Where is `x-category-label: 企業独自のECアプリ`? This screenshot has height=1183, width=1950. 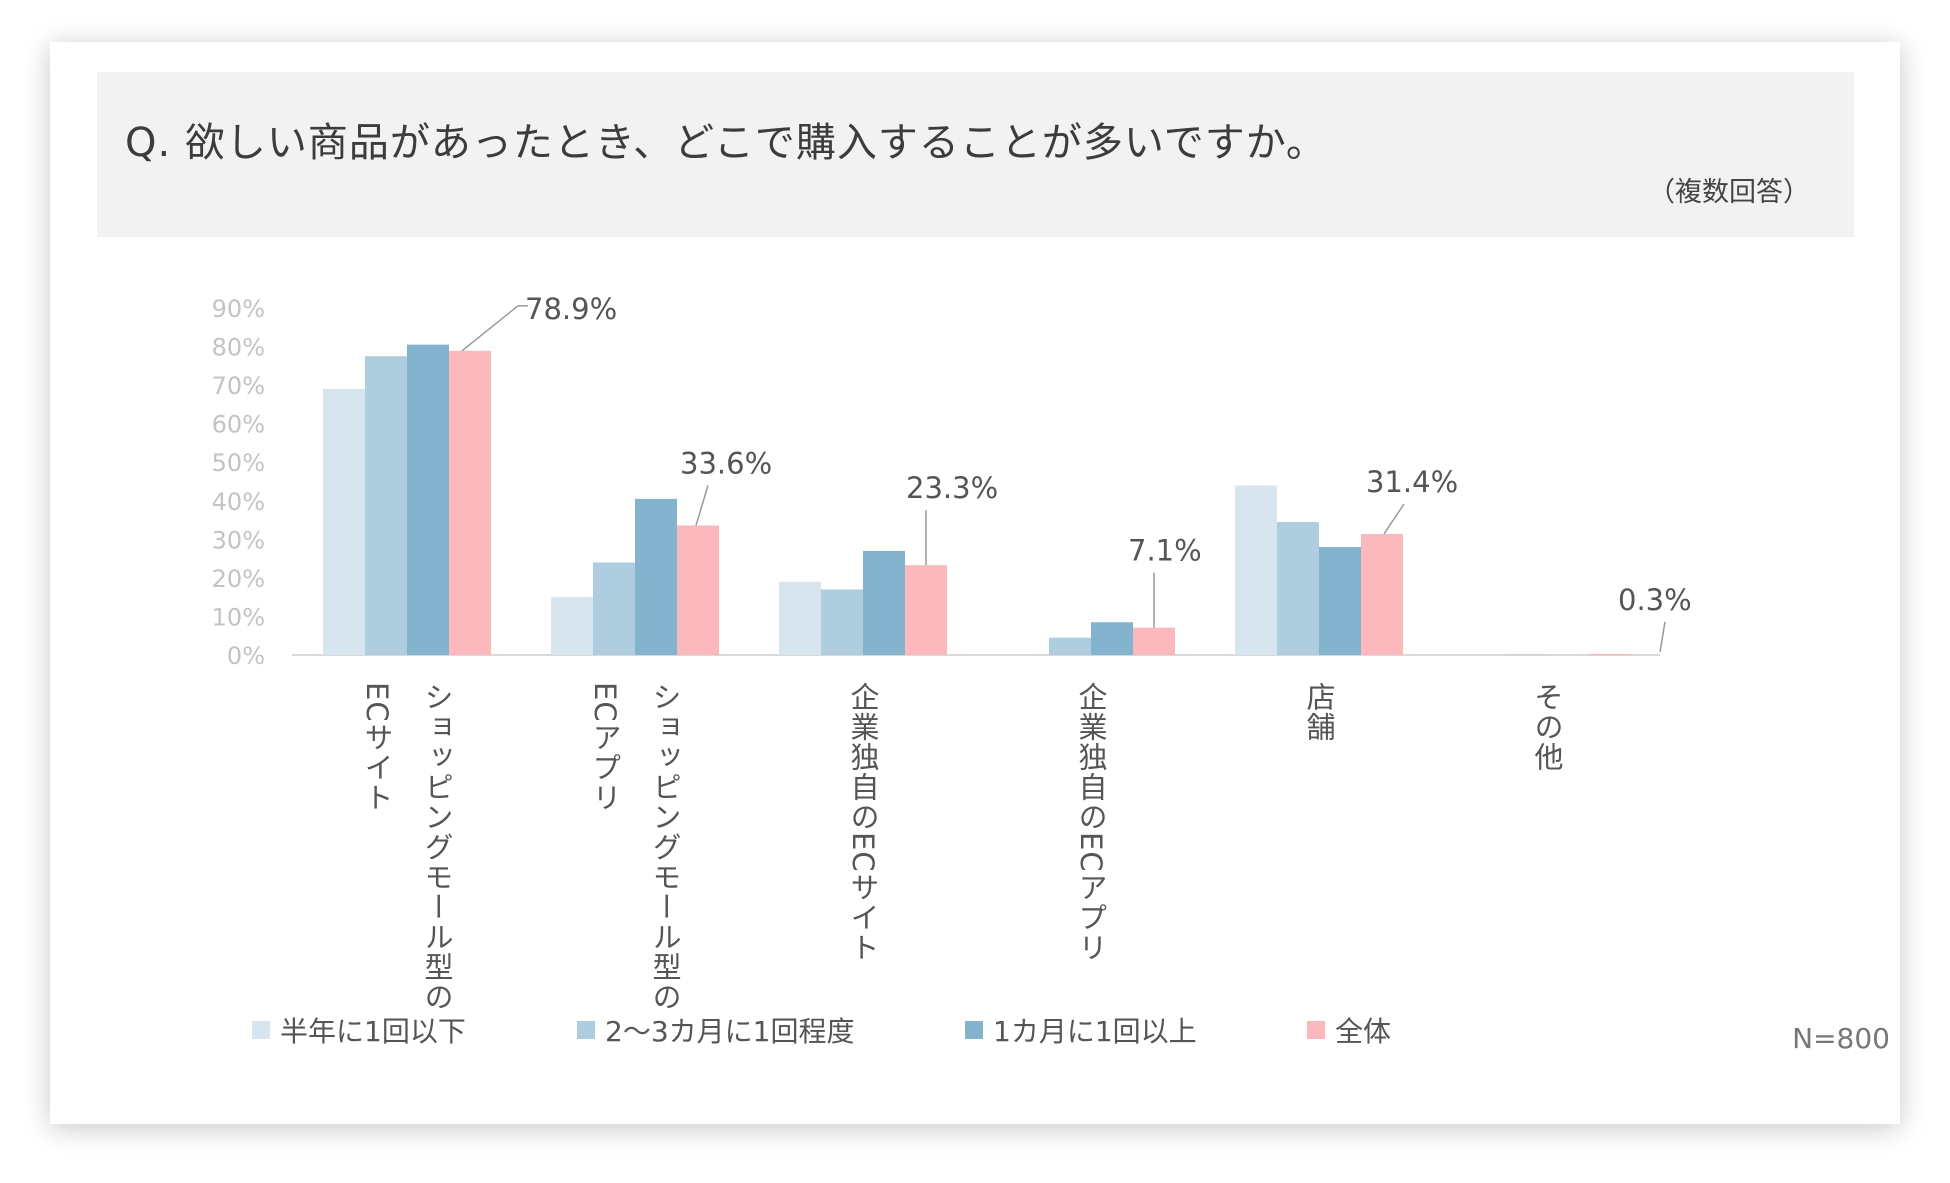 x-category-label: 企業独自のECアプリ is located at coordinates (1091, 822).